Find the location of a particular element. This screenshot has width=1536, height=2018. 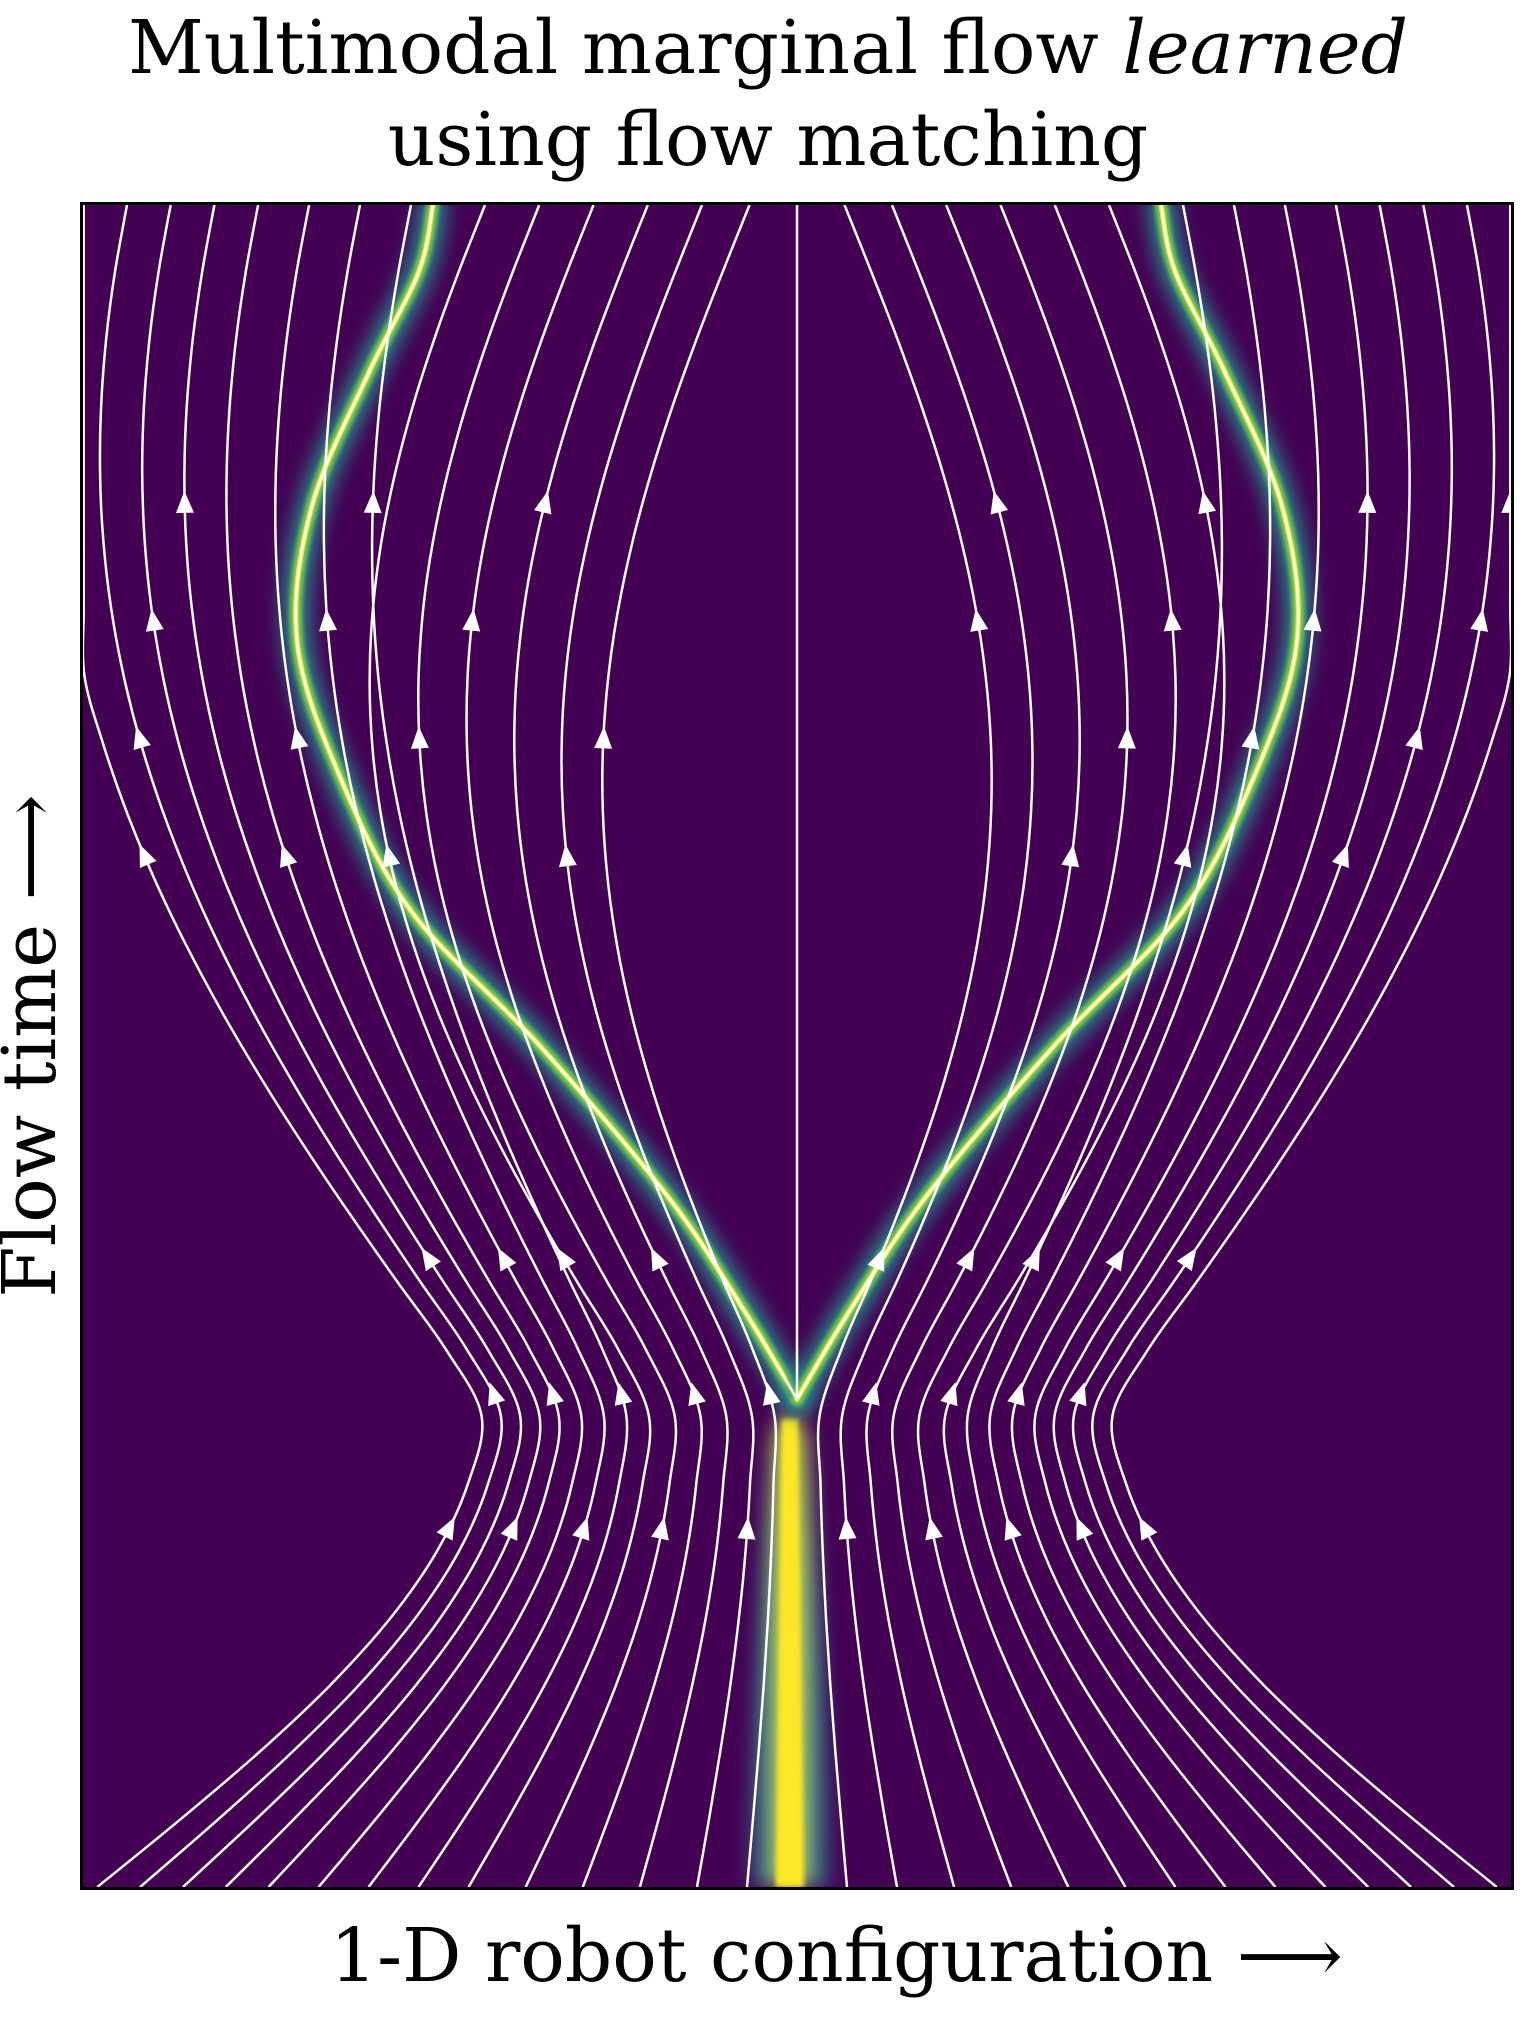

x-axis-arrow: ⟶ is located at coordinates (1289, 1956).